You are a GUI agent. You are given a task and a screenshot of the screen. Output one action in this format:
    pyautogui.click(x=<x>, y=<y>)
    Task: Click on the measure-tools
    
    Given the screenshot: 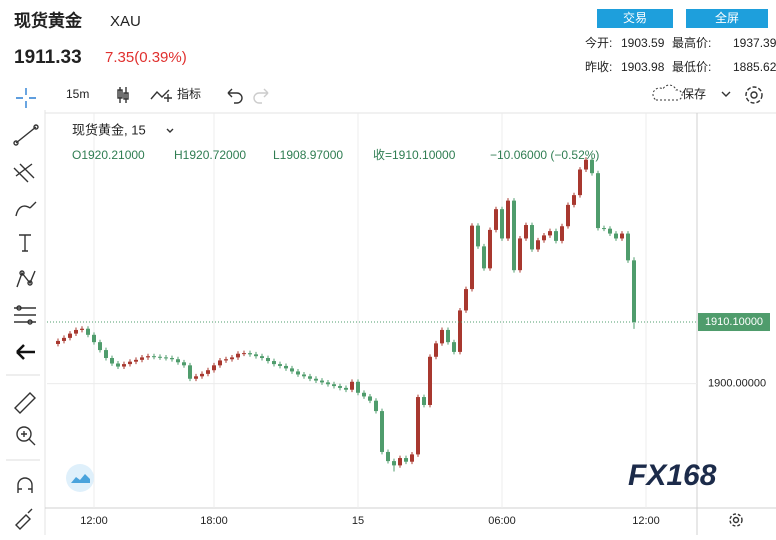 What is the action you would take?
    pyautogui.click(x=25, y=419)
    